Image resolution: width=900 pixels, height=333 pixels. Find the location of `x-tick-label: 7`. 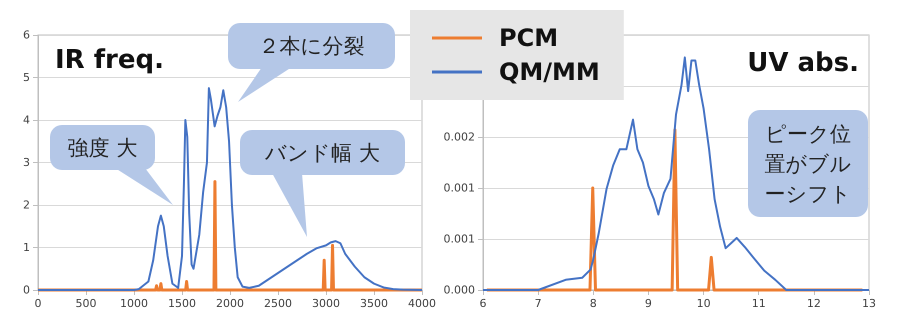

x-tick-label: 7 is located at coordinates (538, 303).